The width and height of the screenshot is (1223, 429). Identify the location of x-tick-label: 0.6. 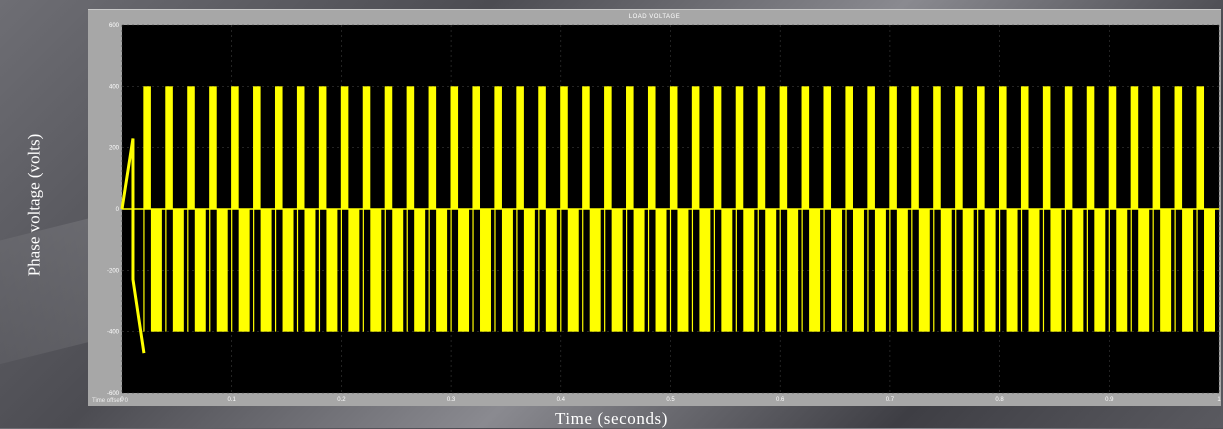
(780, 400).